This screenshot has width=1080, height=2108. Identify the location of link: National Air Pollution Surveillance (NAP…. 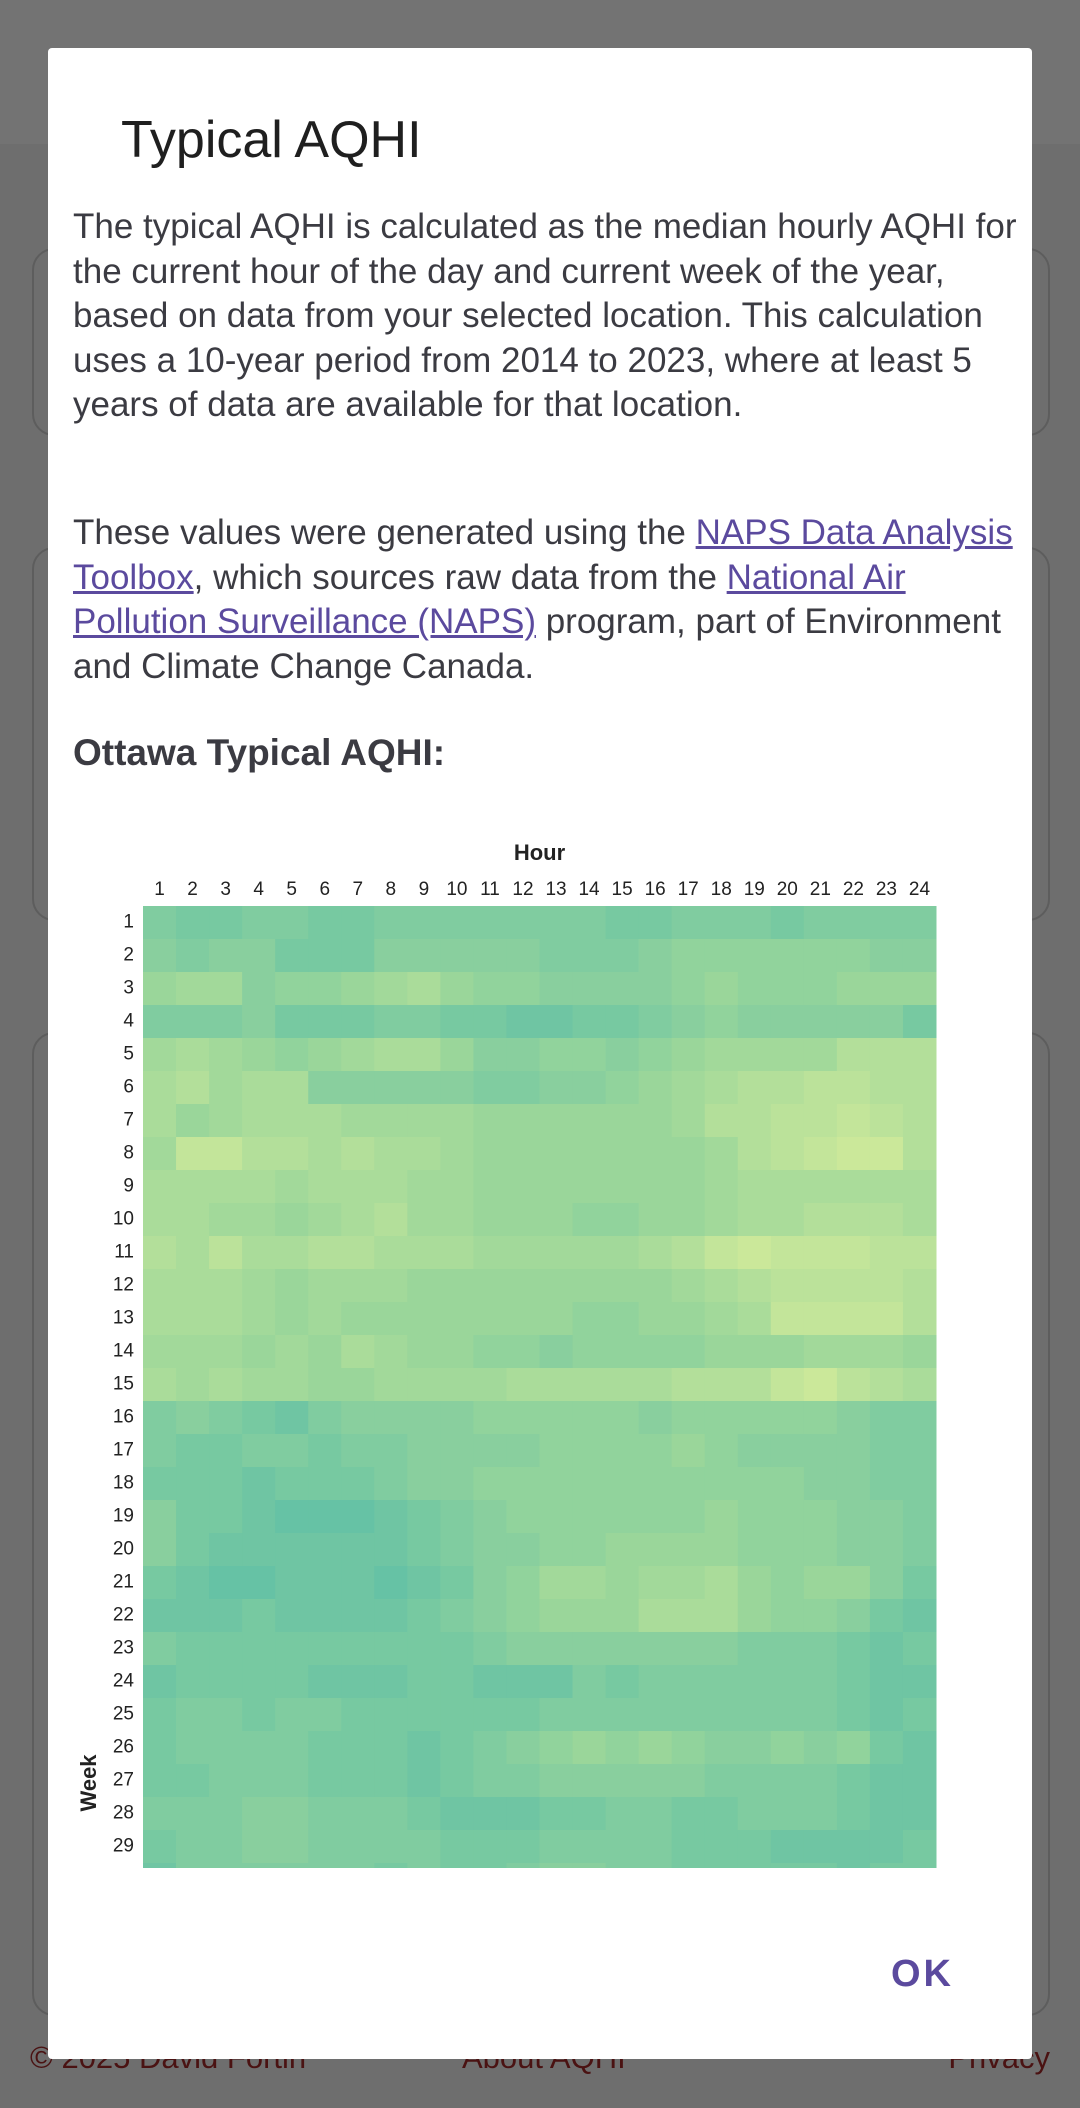
(489, 599).